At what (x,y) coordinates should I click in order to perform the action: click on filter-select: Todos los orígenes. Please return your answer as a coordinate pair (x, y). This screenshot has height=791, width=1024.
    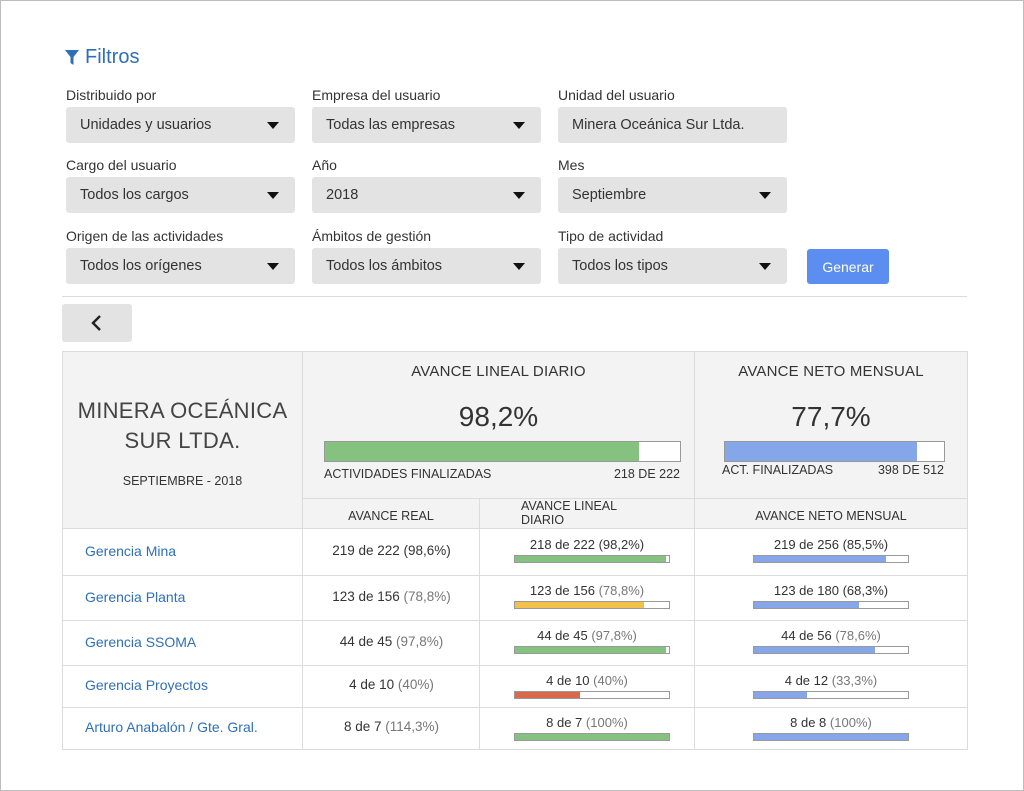
    Looking at the image, I should click on (180, 266).